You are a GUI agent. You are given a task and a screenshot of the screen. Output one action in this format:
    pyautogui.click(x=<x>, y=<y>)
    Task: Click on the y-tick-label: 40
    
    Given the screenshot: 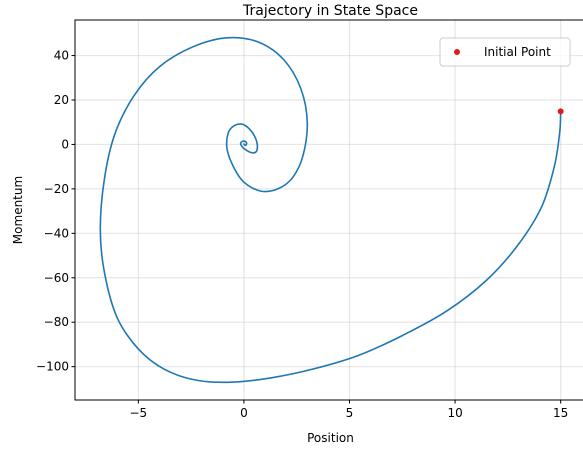 What is the action you would take?
    pyautogui.click(x=61, y=56)
    